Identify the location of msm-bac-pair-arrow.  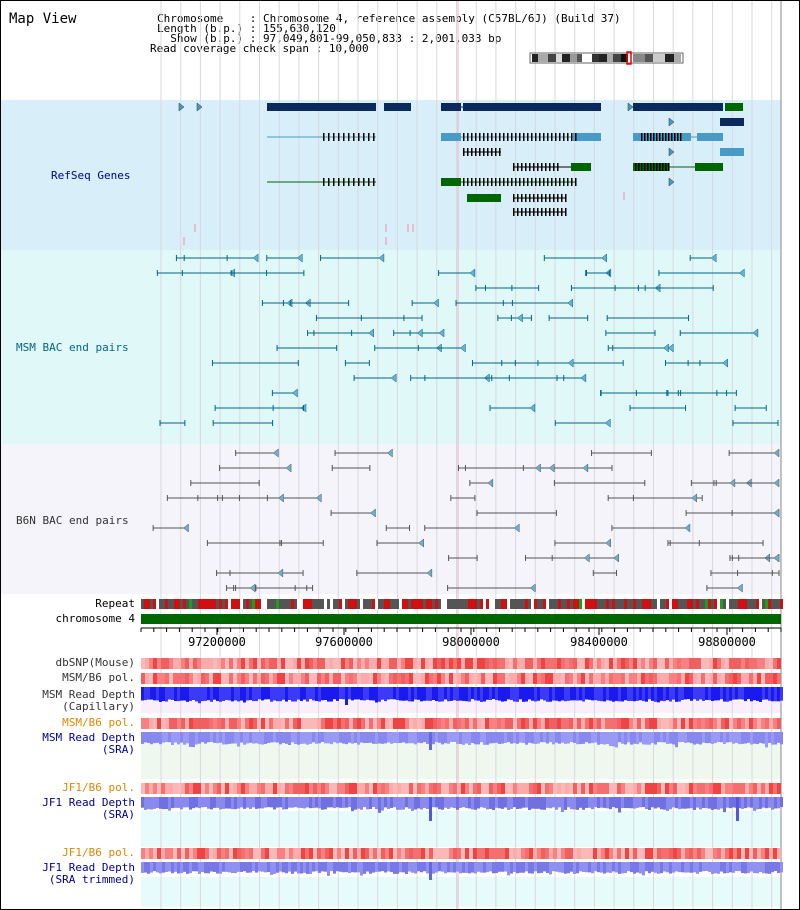
(713, 258).